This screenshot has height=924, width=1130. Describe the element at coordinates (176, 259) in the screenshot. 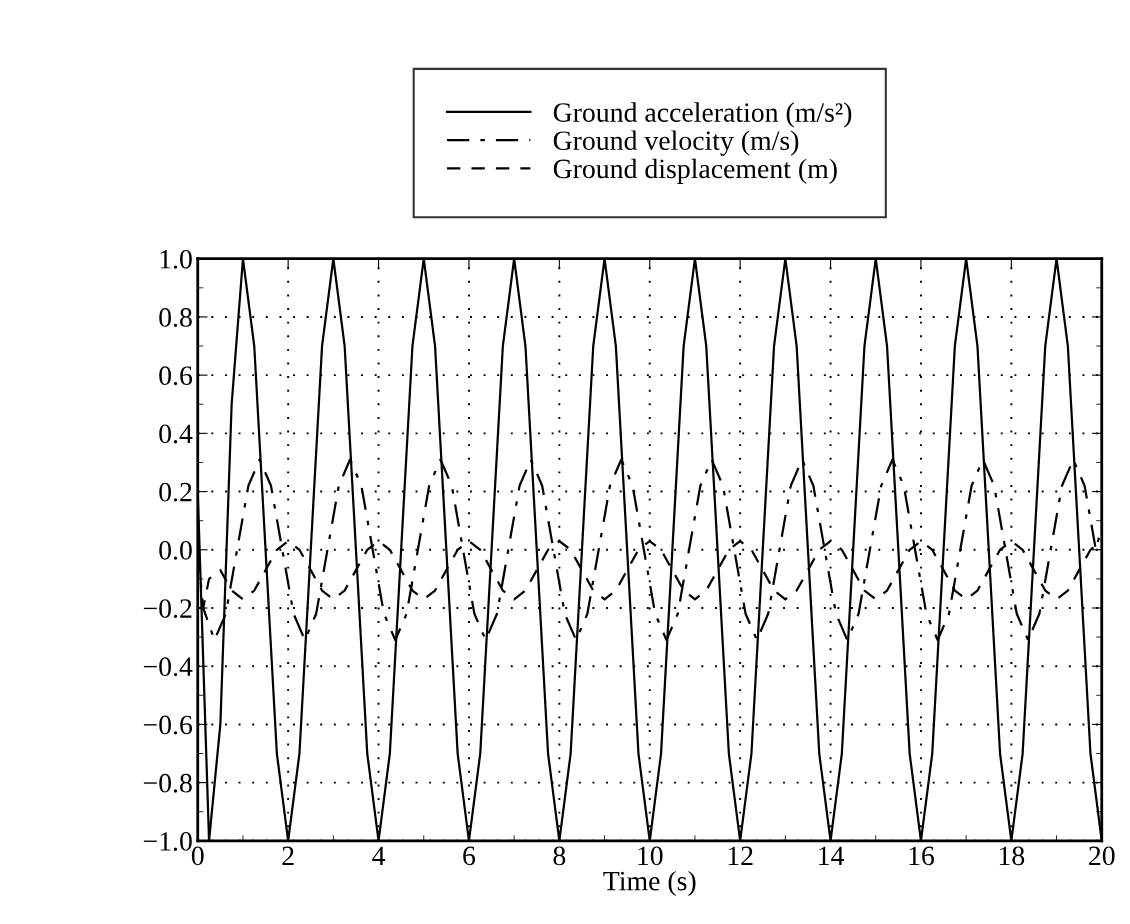

I see `y-tick-label: 1.0` at that location.